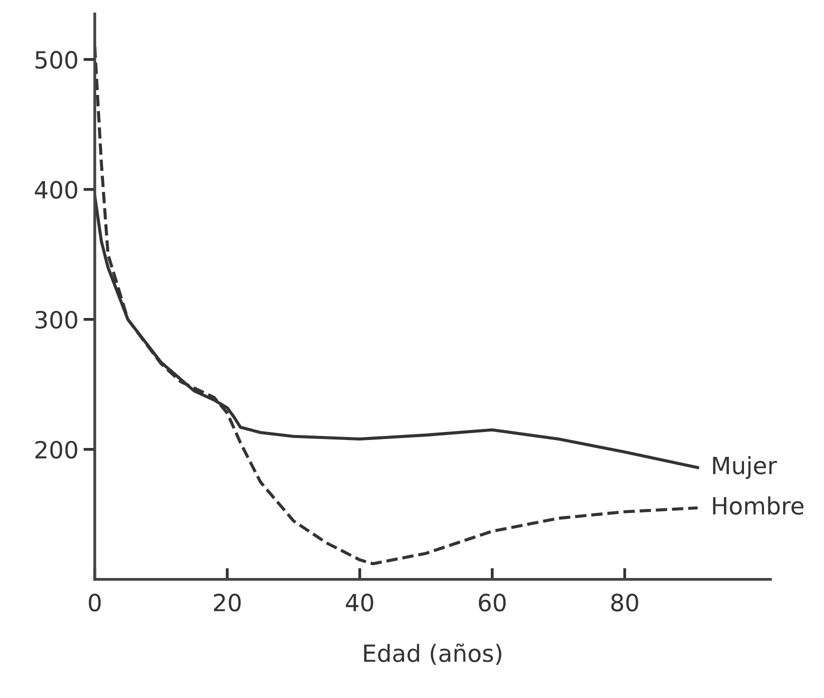  I want to click on y-tick-label: 300, so click(57, 319).